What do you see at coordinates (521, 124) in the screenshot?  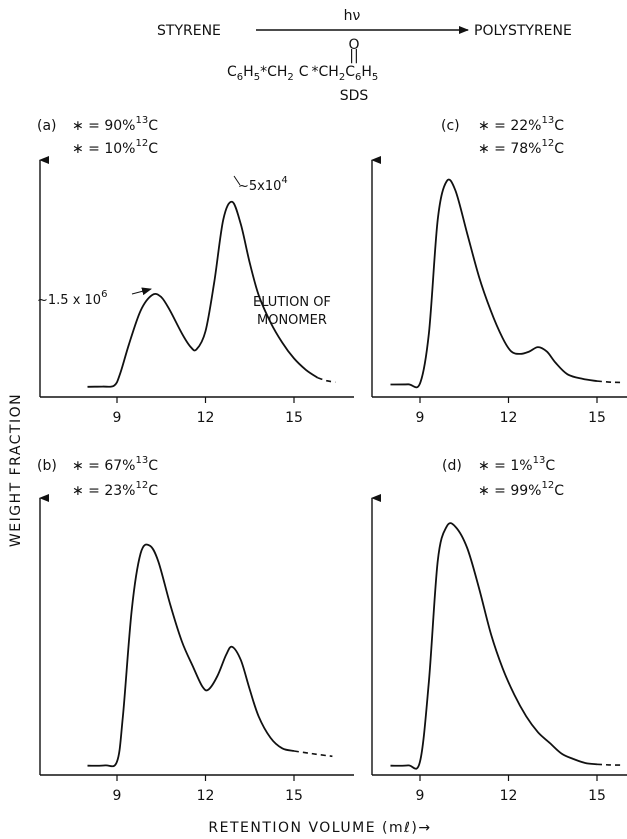 I see `composition-13c: ∗ = 22%13C` at bounding box center [521, 124].